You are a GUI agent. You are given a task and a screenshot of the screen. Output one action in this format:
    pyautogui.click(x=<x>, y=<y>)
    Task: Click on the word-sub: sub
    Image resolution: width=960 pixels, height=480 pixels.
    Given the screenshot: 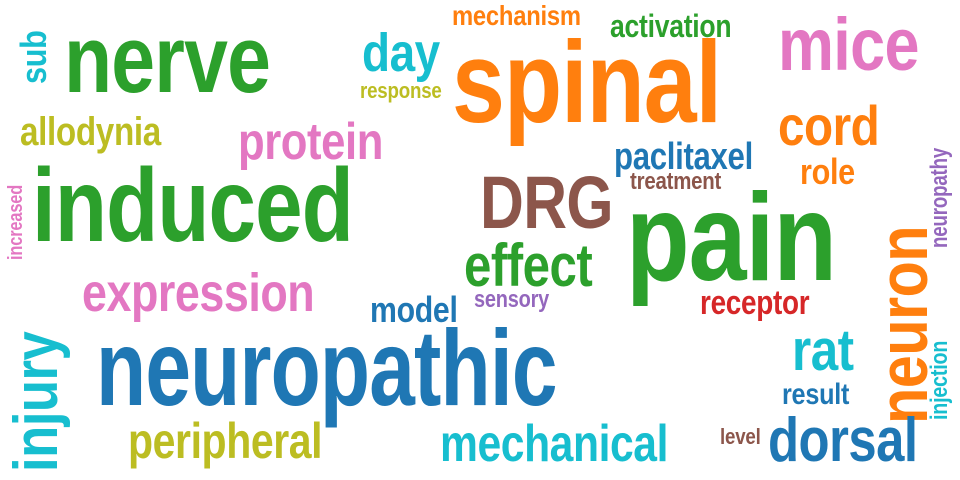 What is the action you would take?
    pyautogui.click(x=33, y=57)
    